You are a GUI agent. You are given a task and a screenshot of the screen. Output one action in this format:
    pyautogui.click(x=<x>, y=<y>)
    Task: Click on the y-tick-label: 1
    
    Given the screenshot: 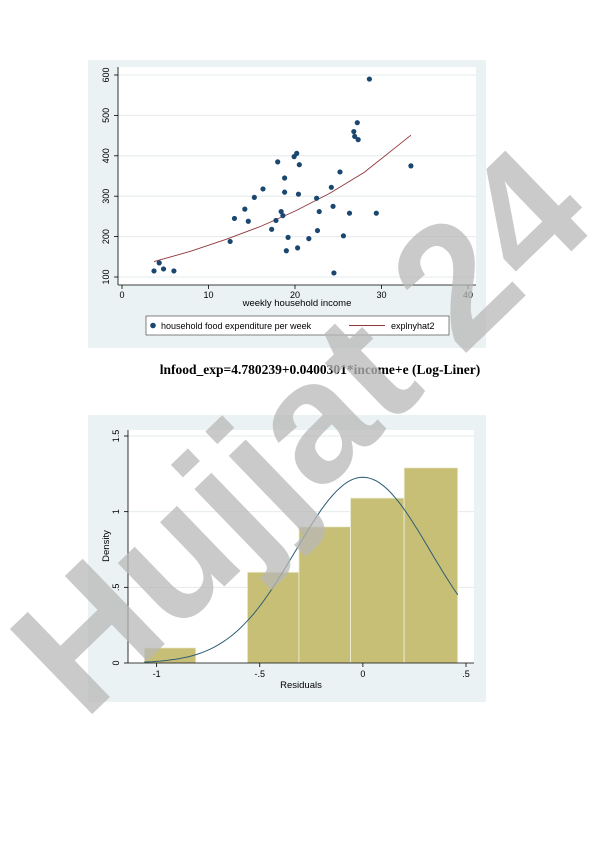 What is the action you would take?
    pyautogui.click(x=116, y=511)
    